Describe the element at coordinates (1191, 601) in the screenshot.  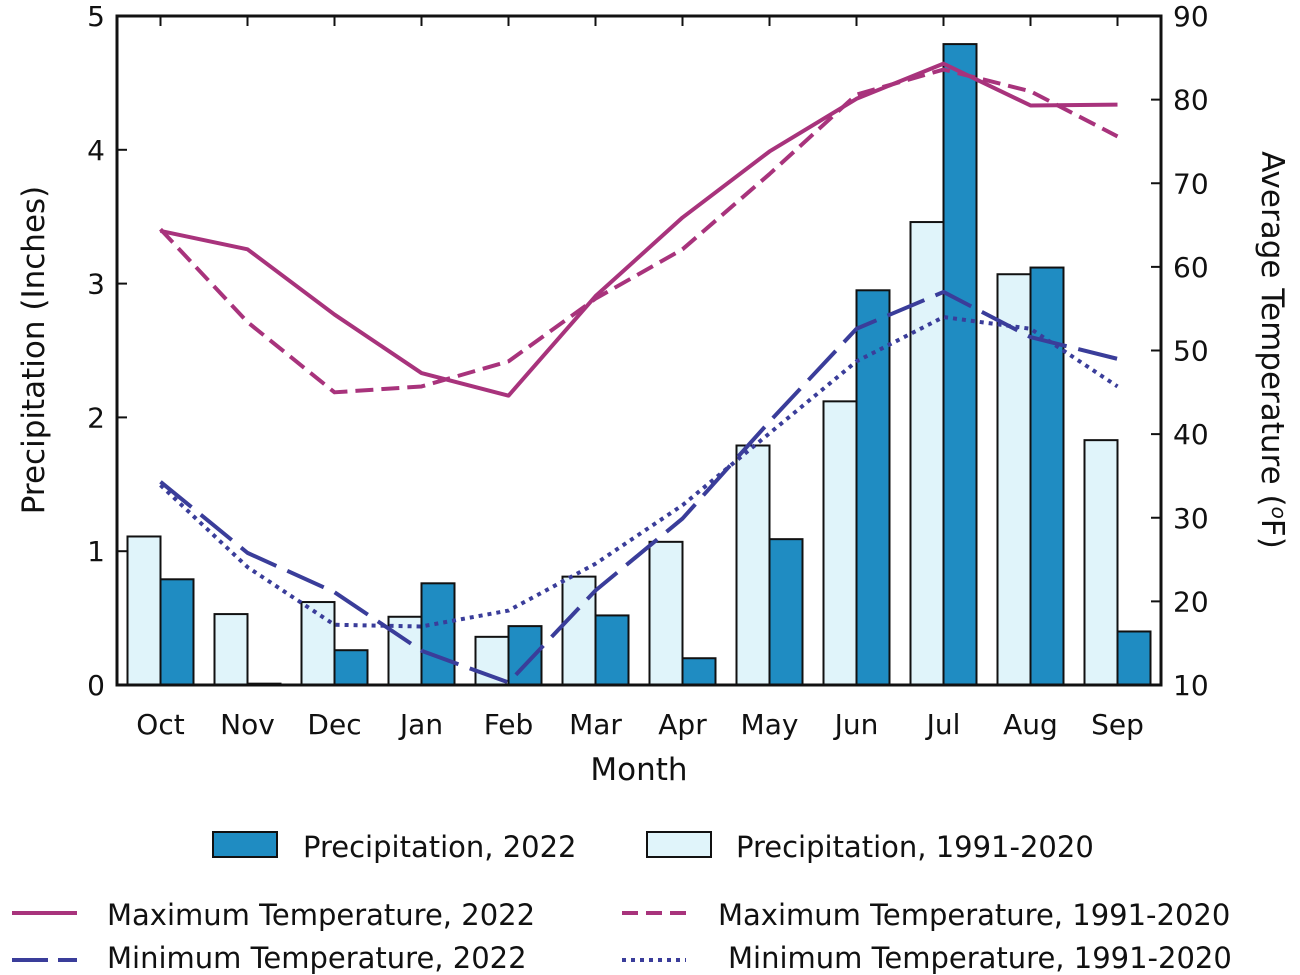
I see `right-tick-label: 20` at that location.